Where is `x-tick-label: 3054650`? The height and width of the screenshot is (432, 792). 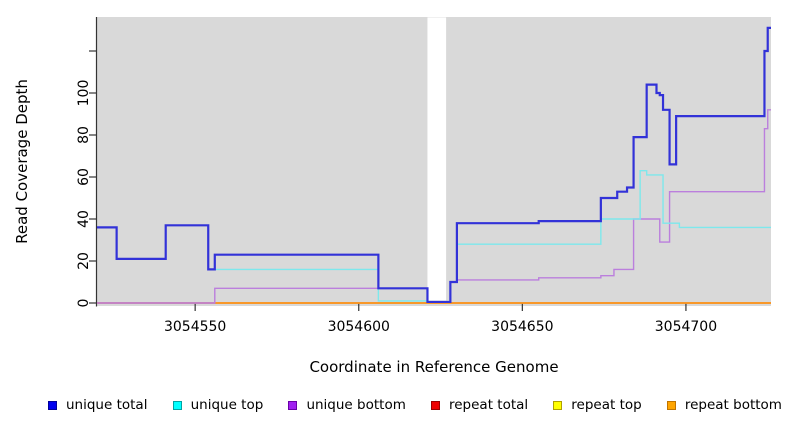
x-tick-label: 3054650 is located at coordinates (522, 327).